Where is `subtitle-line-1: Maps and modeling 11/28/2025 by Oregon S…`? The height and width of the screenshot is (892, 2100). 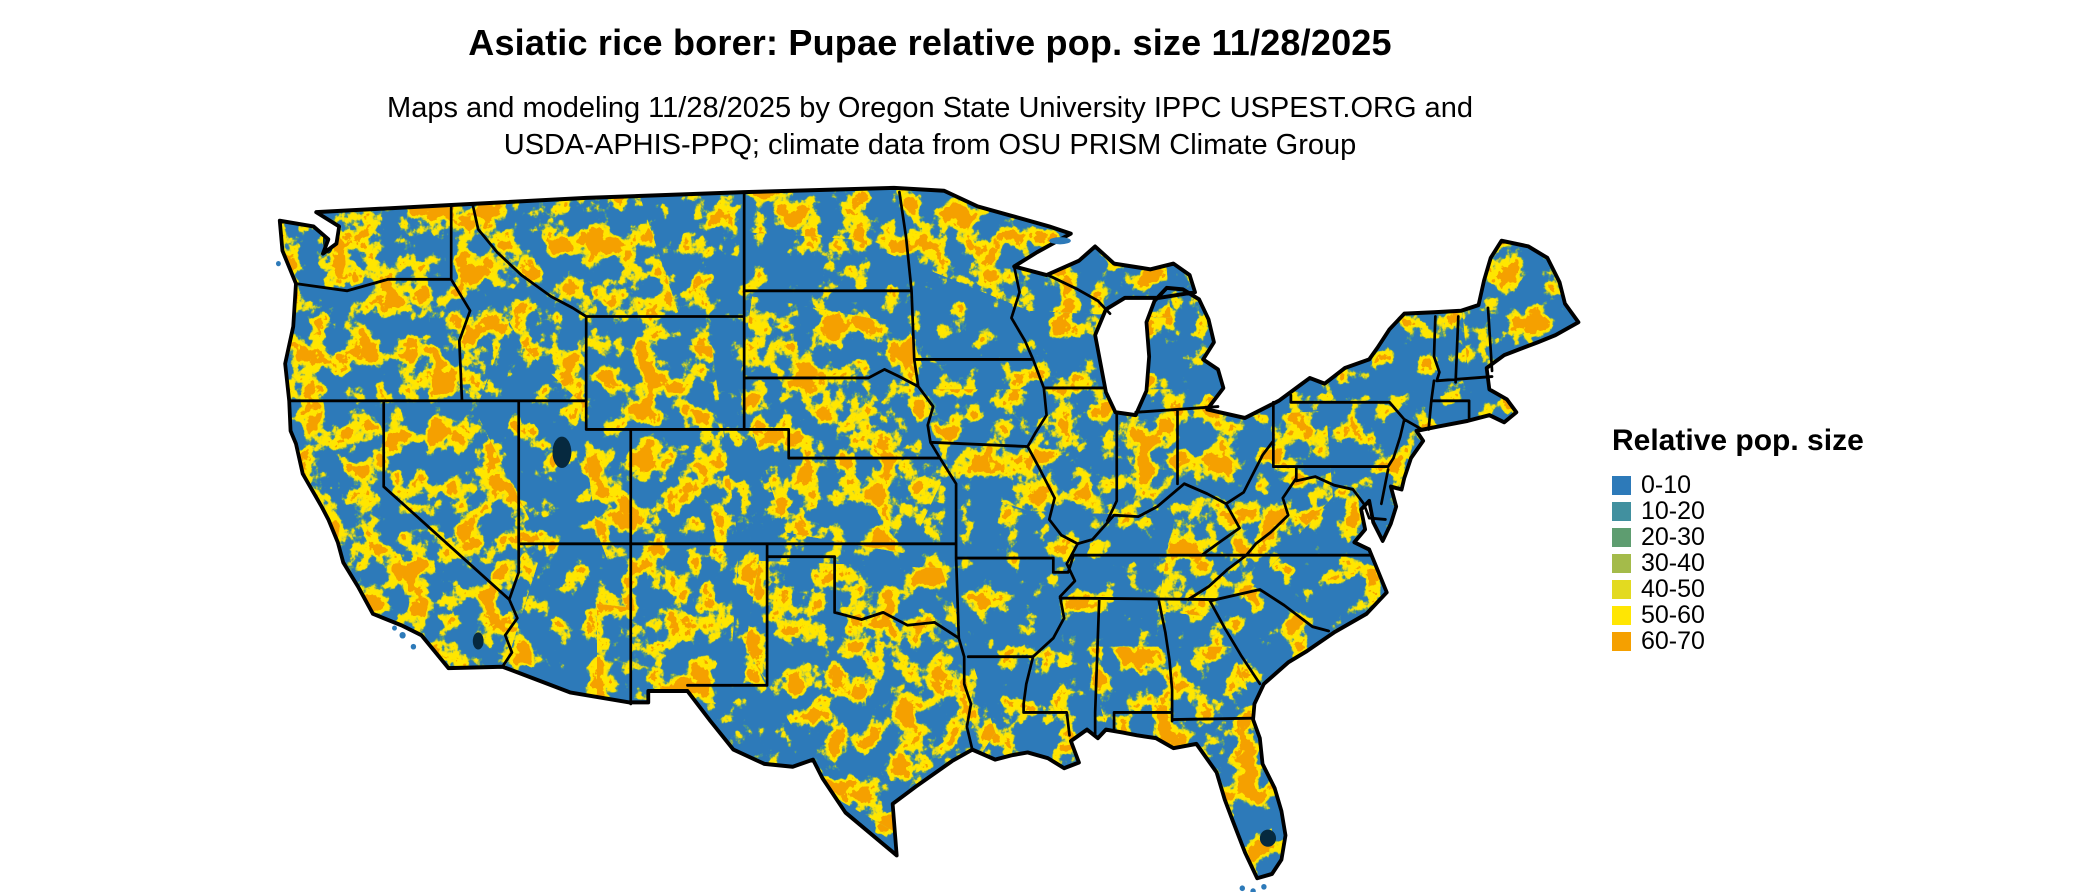
subtitle-line-1: Maps and modeling 11/28/2025 by Oregon S… is located at coordinates (930, 108).